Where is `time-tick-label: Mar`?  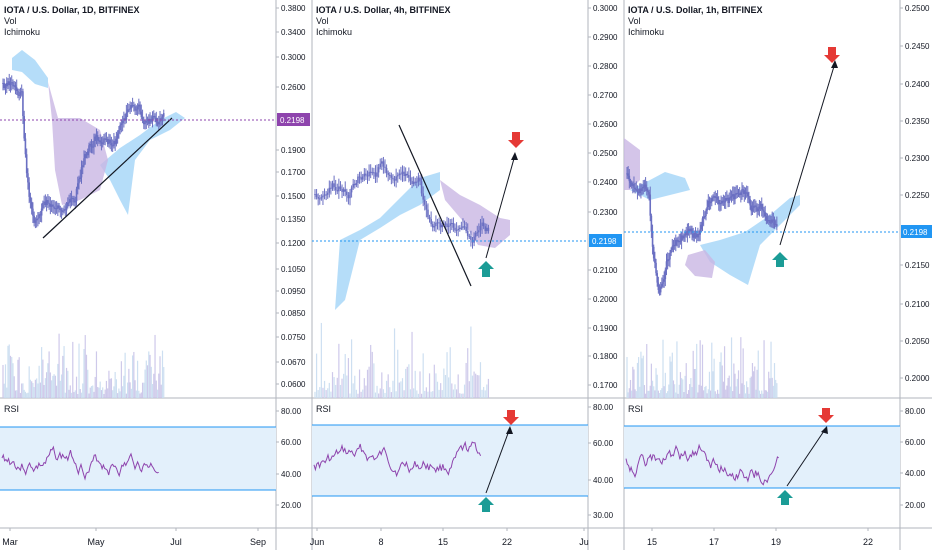
time-tick-label: Mar is located at coordinates (10, 542).